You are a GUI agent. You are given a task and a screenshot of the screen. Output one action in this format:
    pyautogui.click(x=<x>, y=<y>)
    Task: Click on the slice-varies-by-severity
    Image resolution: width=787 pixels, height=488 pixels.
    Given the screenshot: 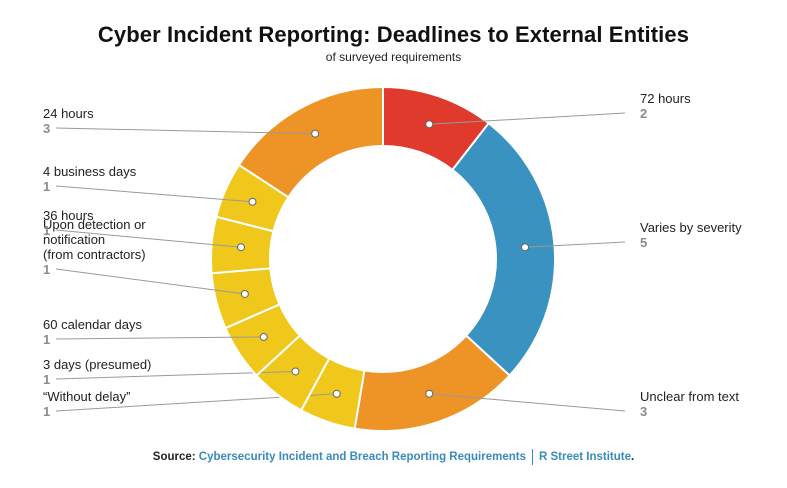 What is the action you would take?
    pyautogui.click(x=503, y=249)
    